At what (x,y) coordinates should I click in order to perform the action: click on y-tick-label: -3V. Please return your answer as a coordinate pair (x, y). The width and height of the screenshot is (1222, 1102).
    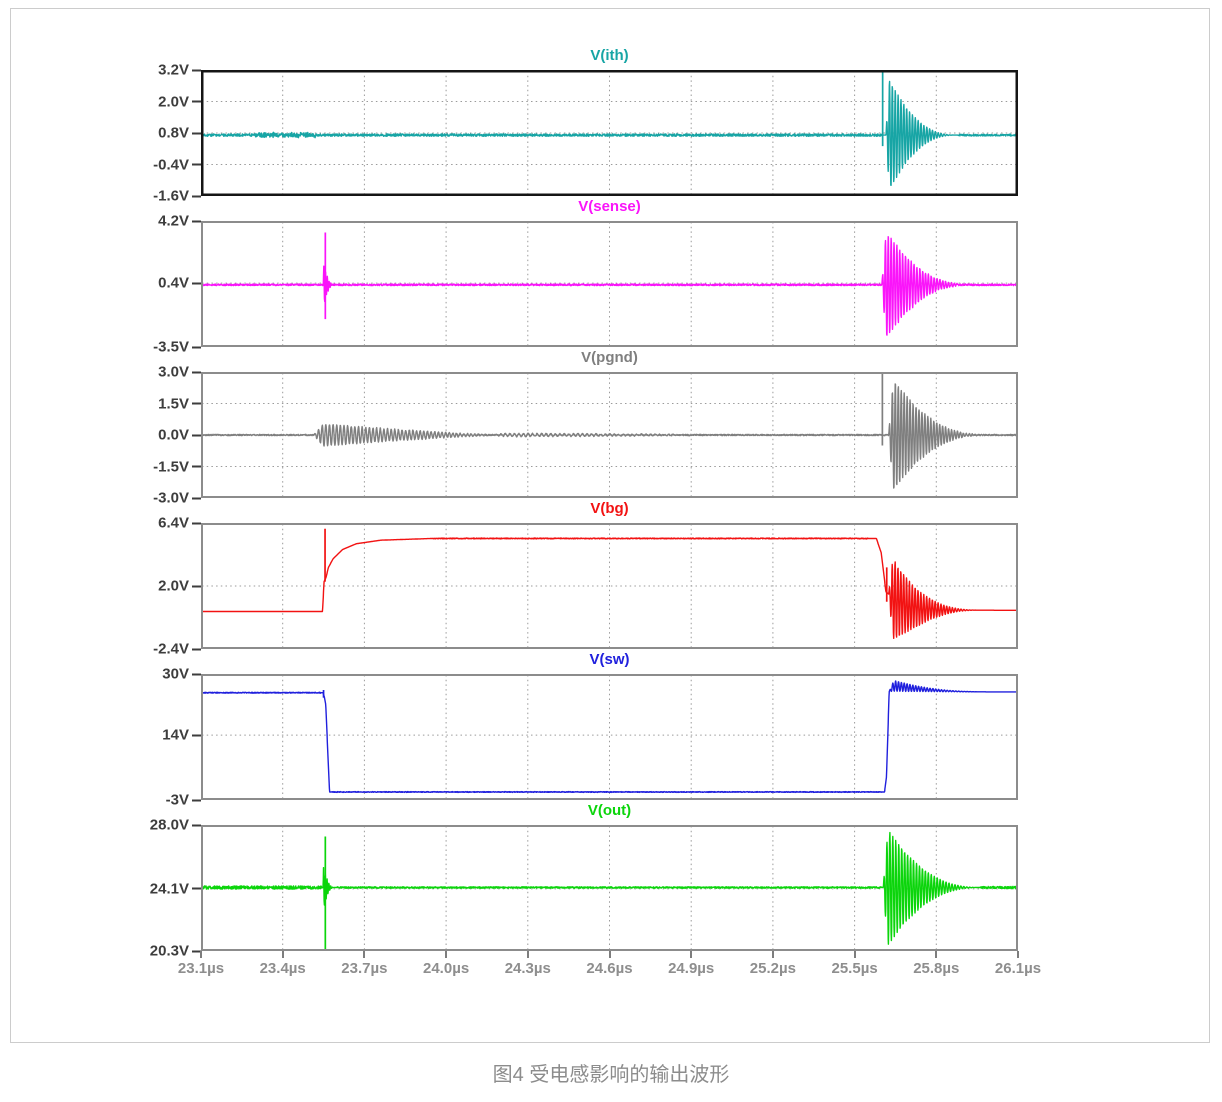
    Looking at the image, I should click on (183, 800).